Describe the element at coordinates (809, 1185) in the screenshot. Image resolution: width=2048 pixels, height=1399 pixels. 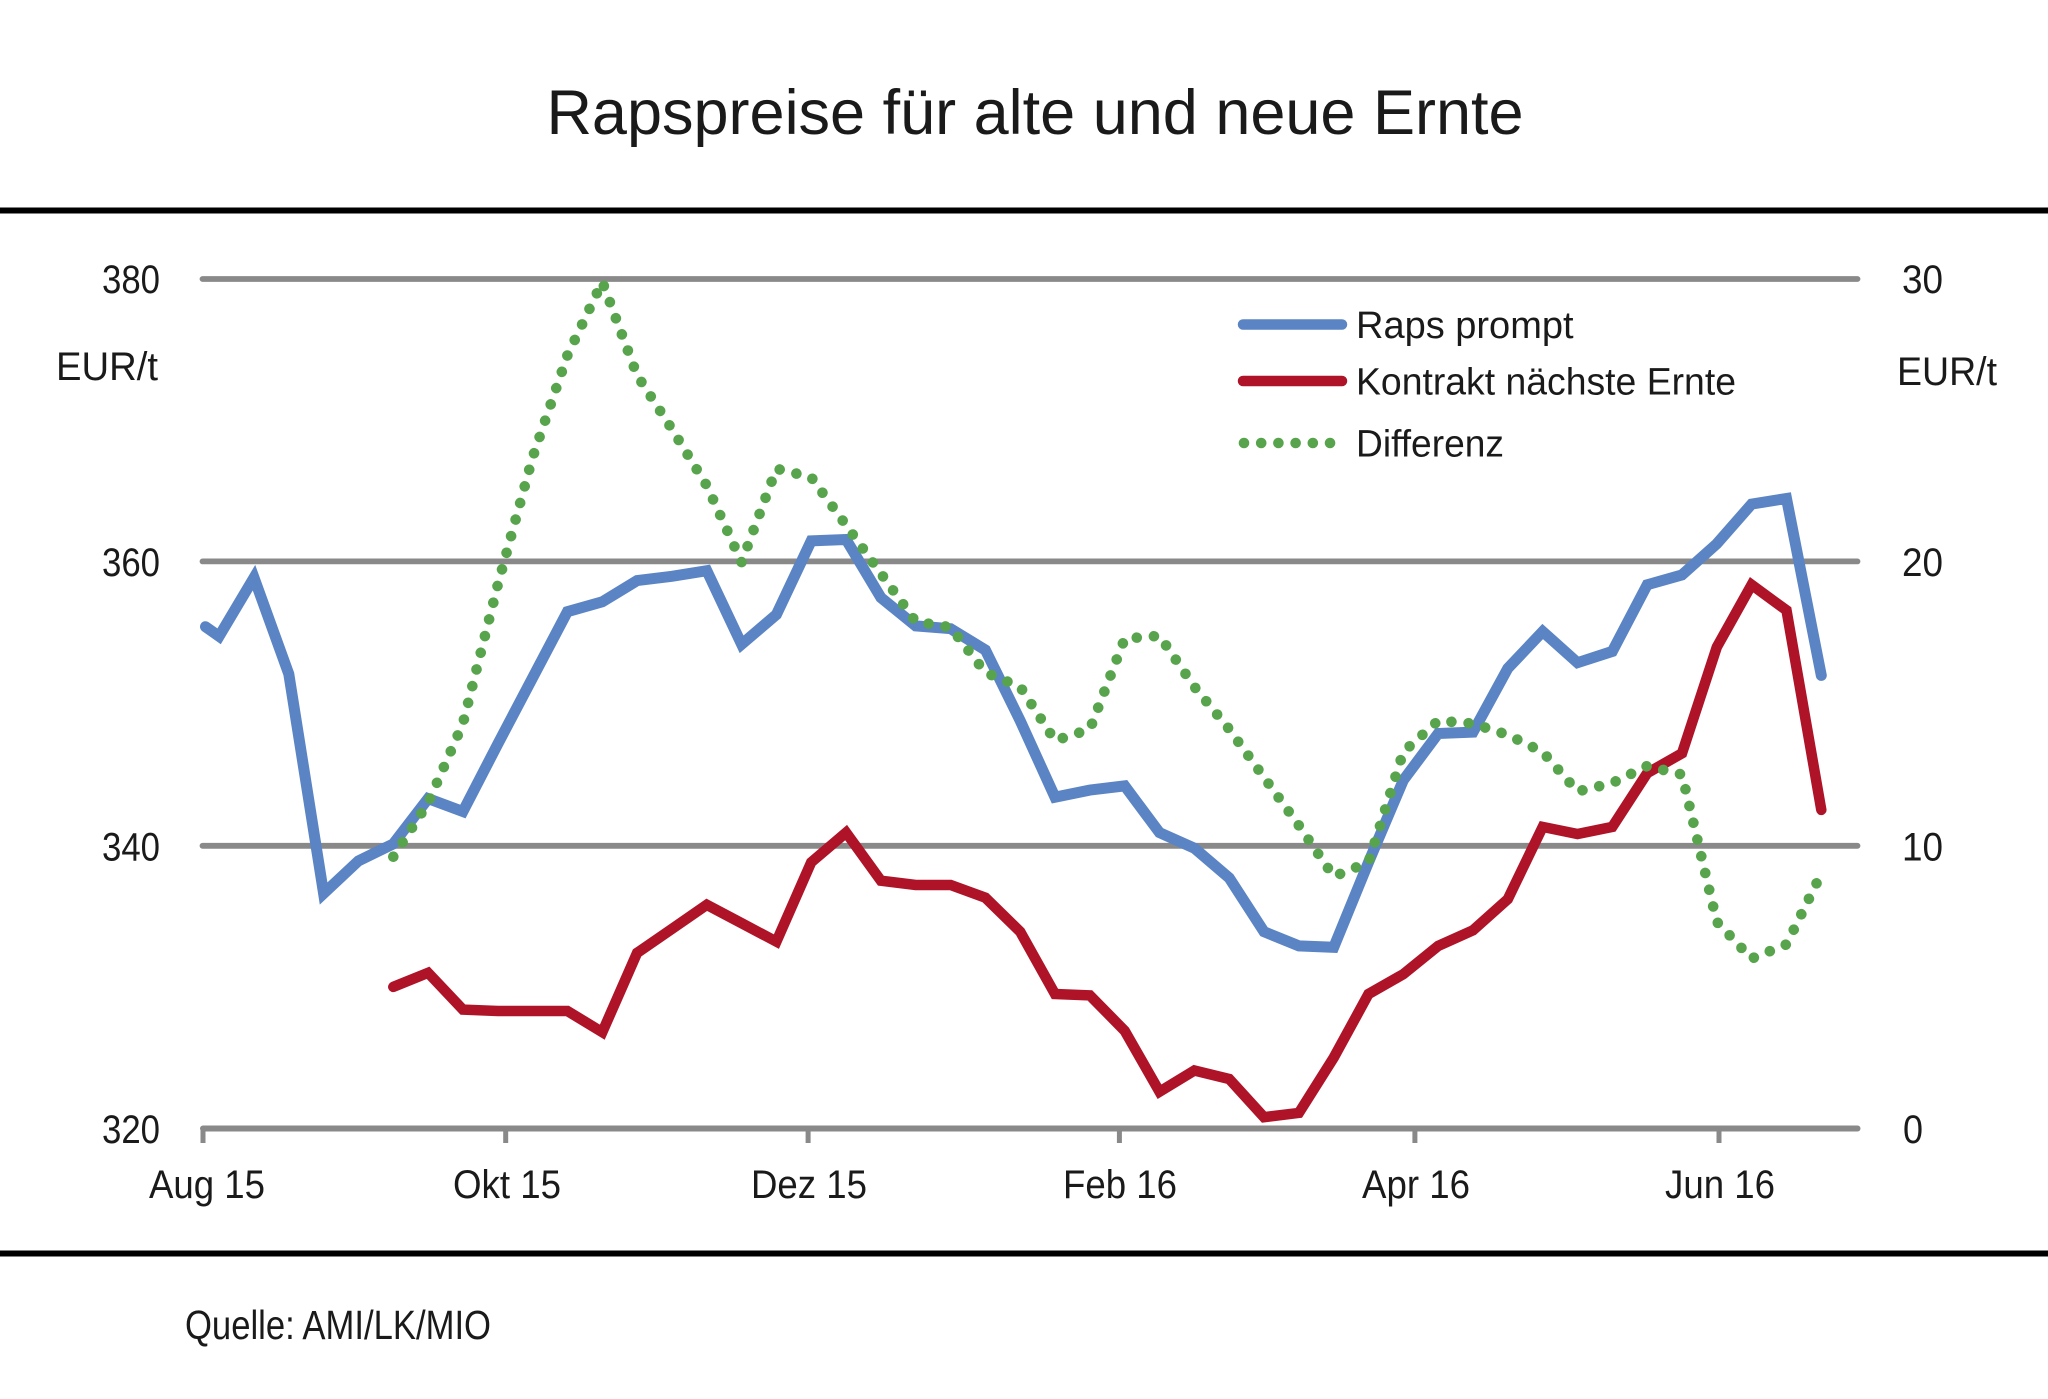
I see `svg-text: Dez 15` at that location.